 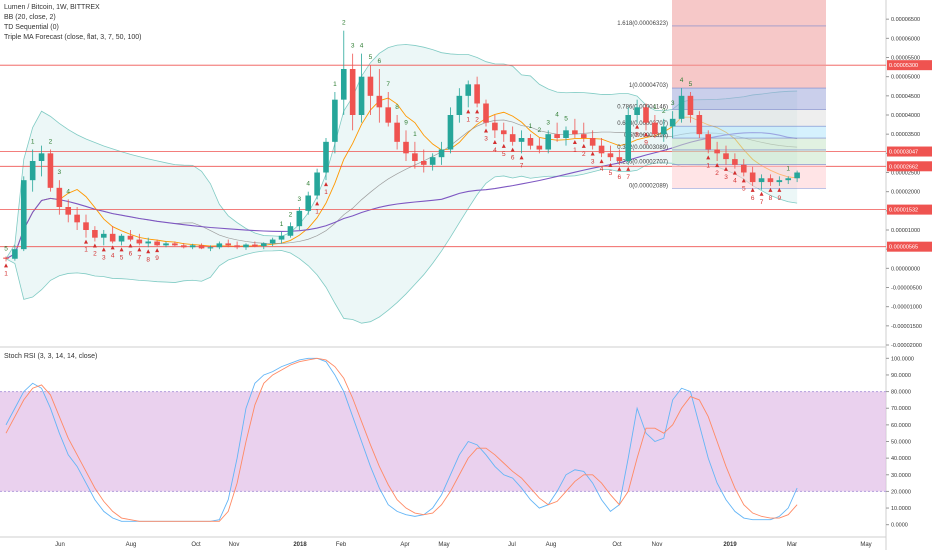 I want to click on fib-zone, so click(x=749, y=118).